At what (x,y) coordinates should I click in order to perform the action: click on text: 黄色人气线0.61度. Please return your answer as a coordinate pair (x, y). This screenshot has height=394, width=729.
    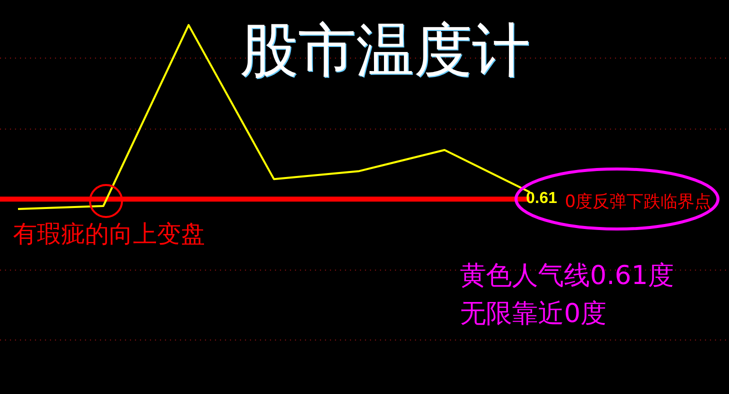
    Looking at the image, I should click on (567, 276).